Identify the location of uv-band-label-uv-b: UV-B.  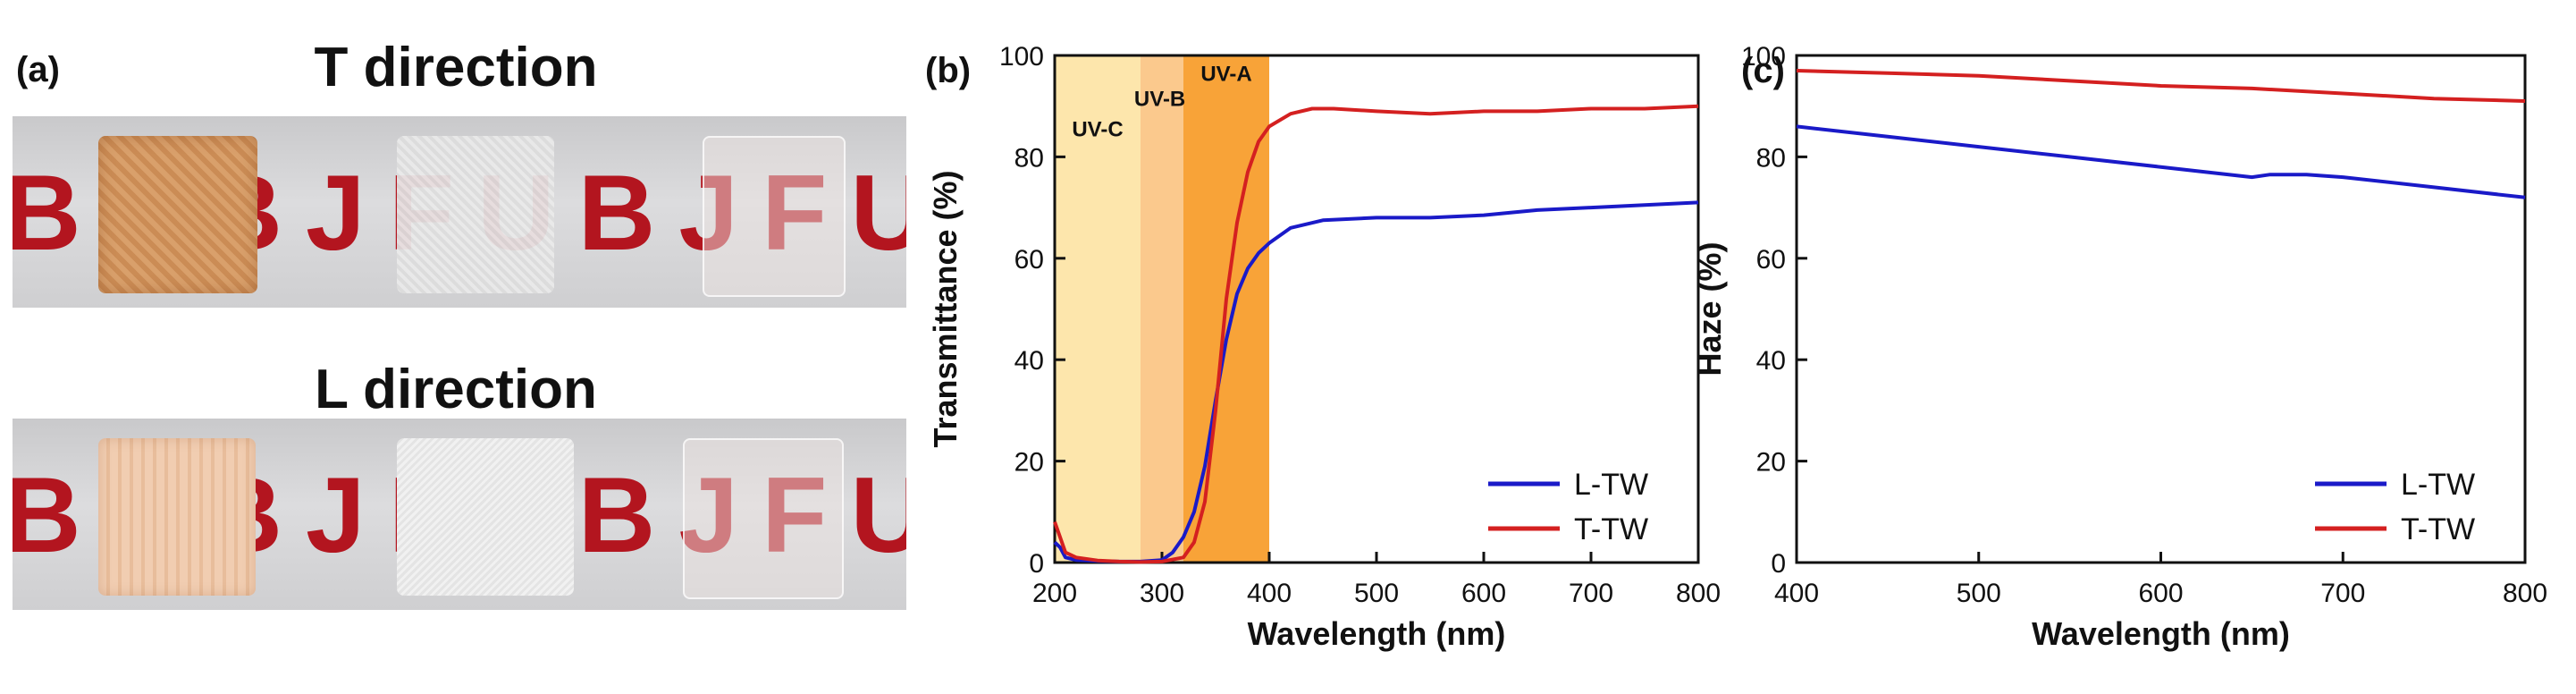
(1160, 100).